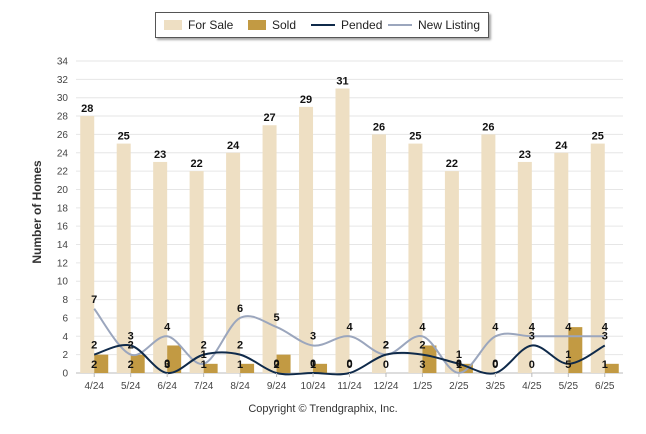 Image resolution: width=646 pixels, height=434 pixels. I want to click on legend-label-pended: Pended, so click(362, 25).